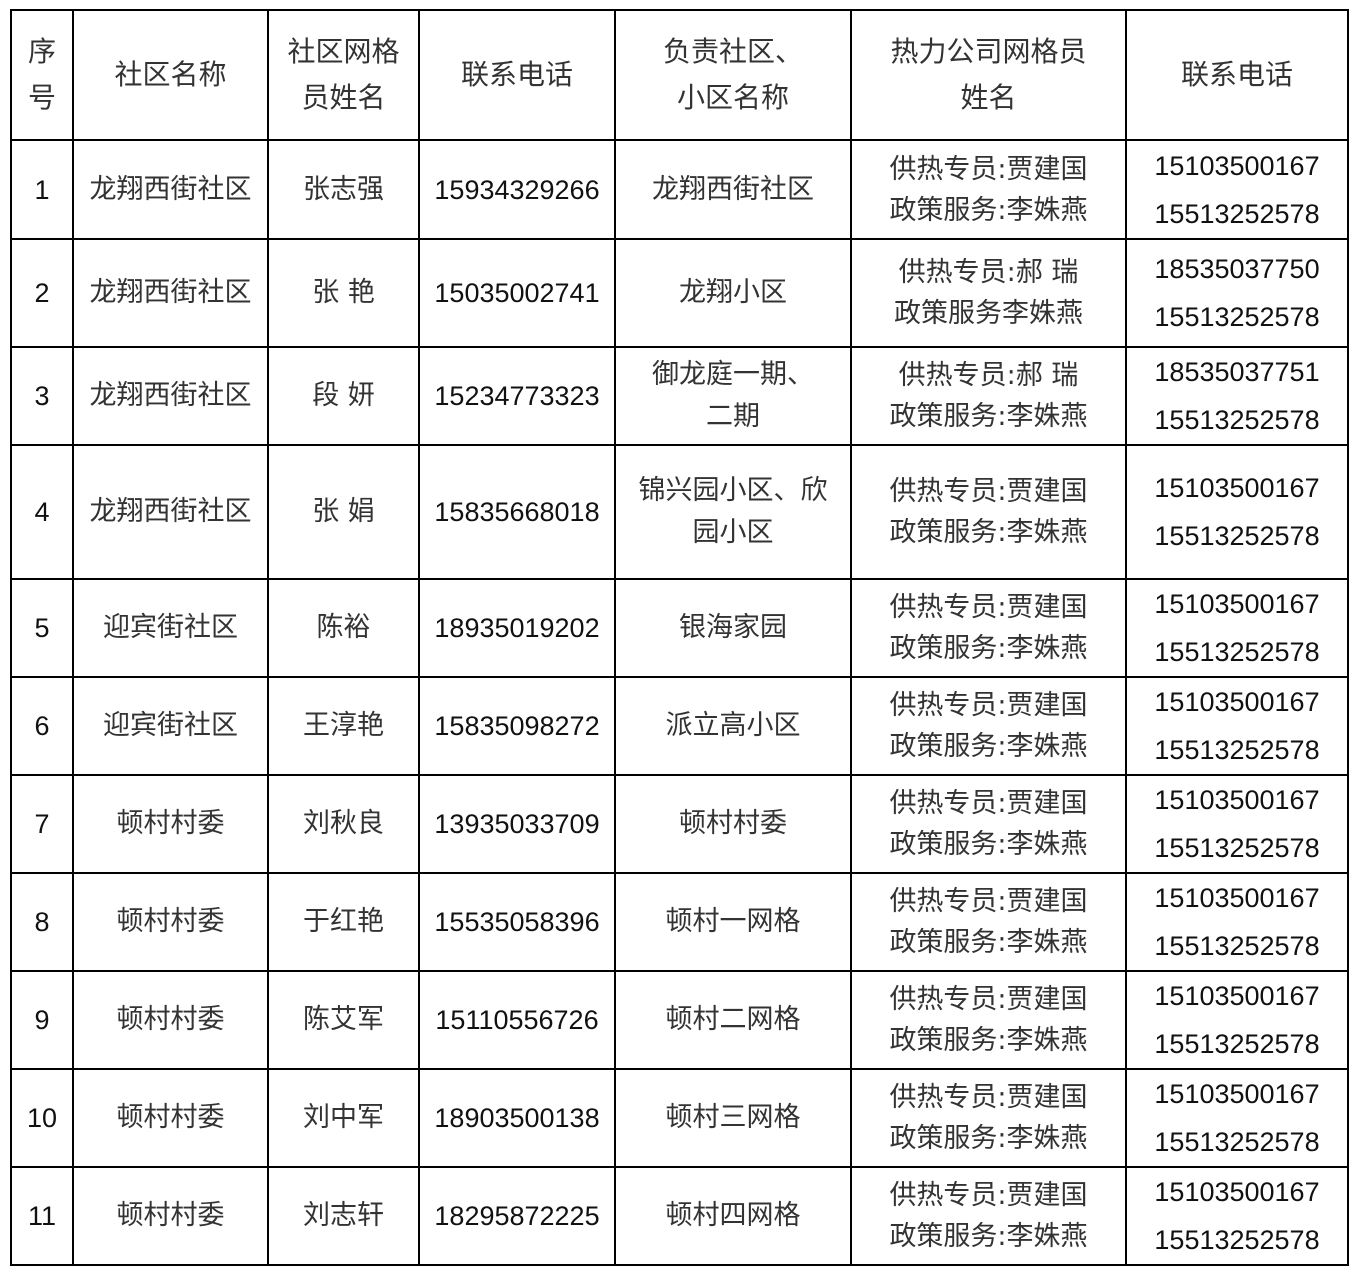  Describe the element at coordinates (343, 75) in the screenshot. I see `header-grid-staff: 社区网格 员姓名` at that location.